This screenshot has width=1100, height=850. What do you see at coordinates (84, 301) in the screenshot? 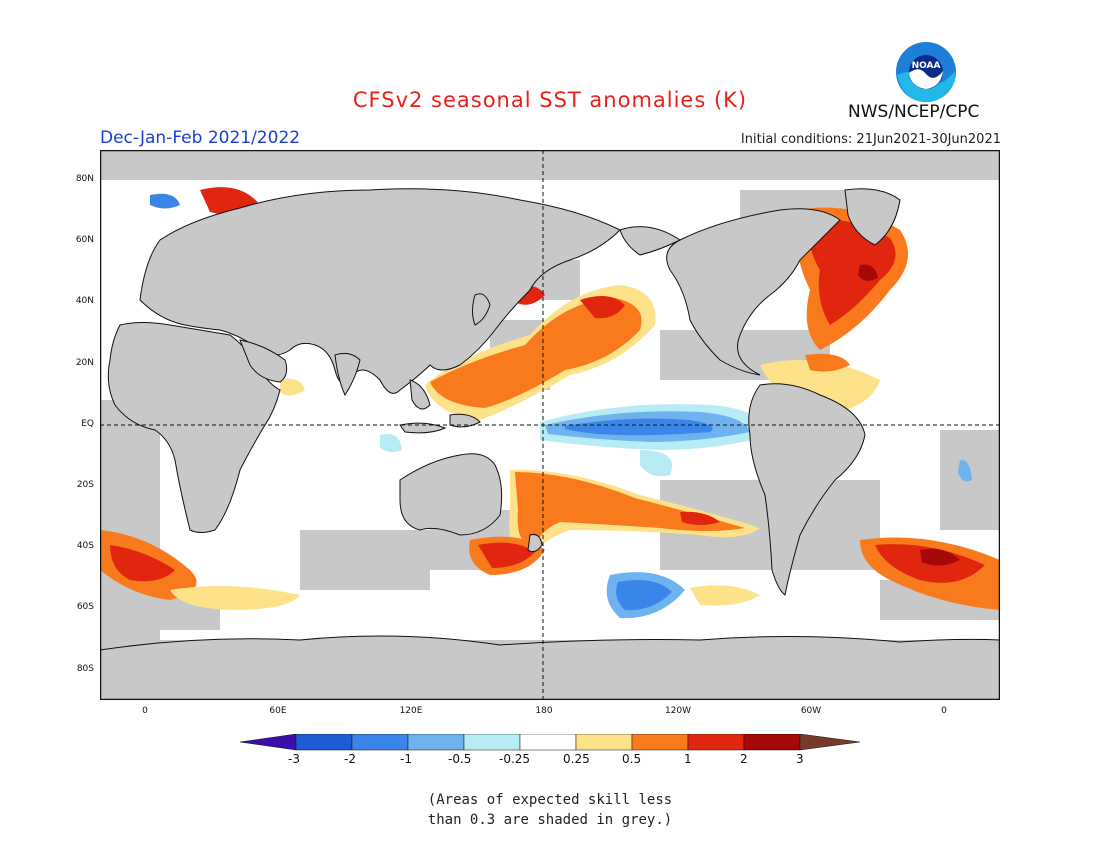
I see `lat-label: 40N` at bounding box center [84, 301].